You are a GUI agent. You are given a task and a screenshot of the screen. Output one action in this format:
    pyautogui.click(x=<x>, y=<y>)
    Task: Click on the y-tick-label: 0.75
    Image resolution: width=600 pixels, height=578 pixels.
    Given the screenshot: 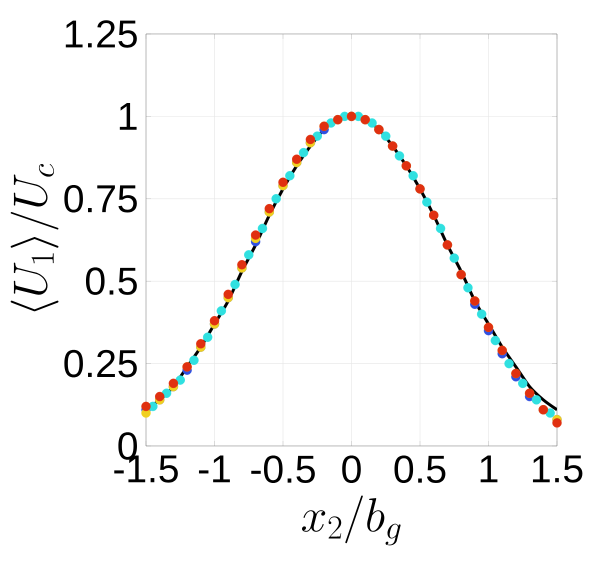 What is the action you would take?
    pyautogui.click(x=100, y=199)
    